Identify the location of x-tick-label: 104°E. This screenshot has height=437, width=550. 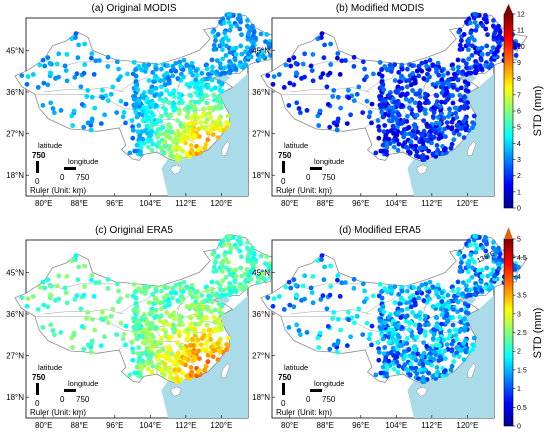
(150, 203).